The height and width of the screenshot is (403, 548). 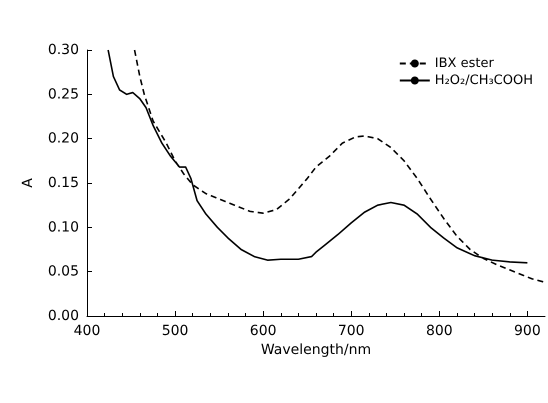 What do you see at coordinates (63, 183) in the screenshot?
I see `y-tick-label: 0.15` at bounding box center [63, 183].